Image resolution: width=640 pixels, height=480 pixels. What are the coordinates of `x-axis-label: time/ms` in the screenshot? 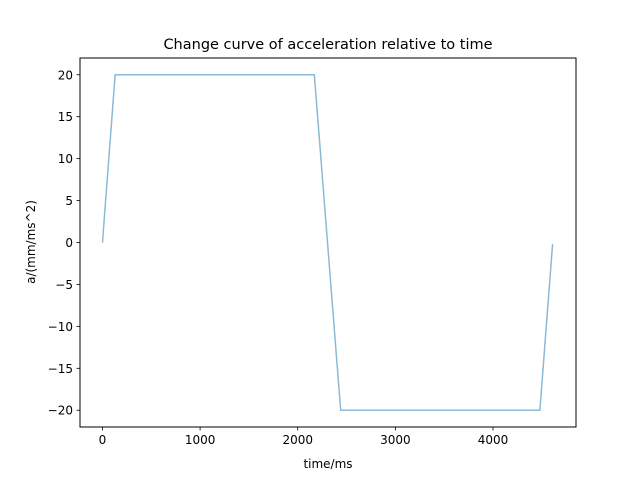 It's located at (327, 464).